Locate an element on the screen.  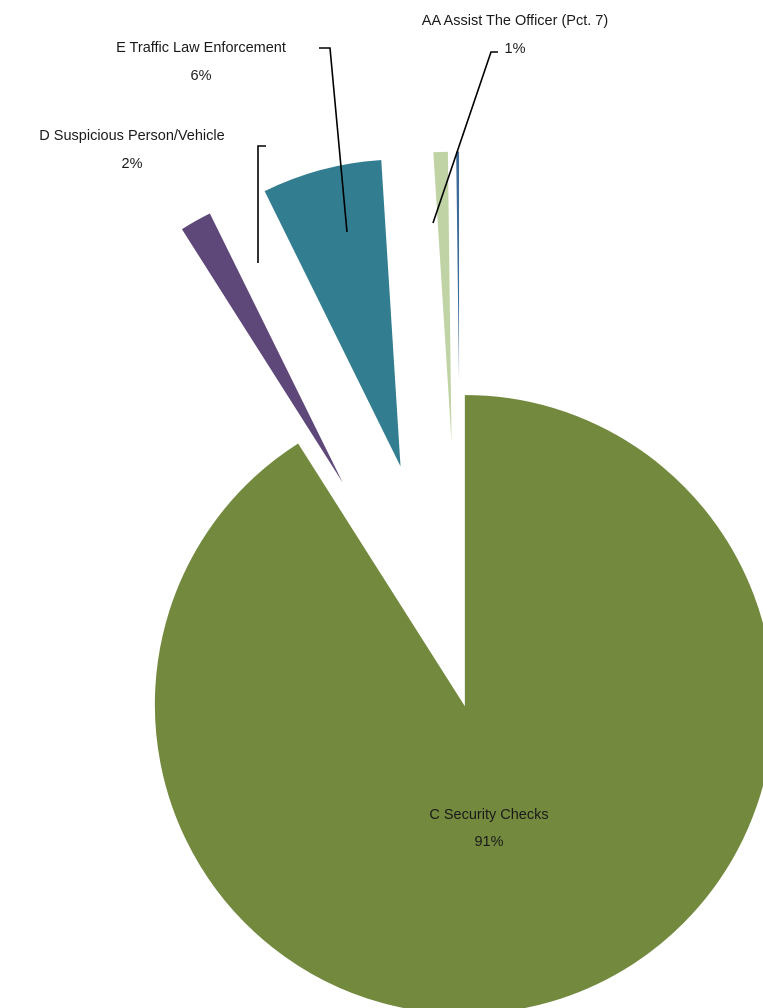
leader-line-aa-assist-officer is located at coordinates (465, 137).